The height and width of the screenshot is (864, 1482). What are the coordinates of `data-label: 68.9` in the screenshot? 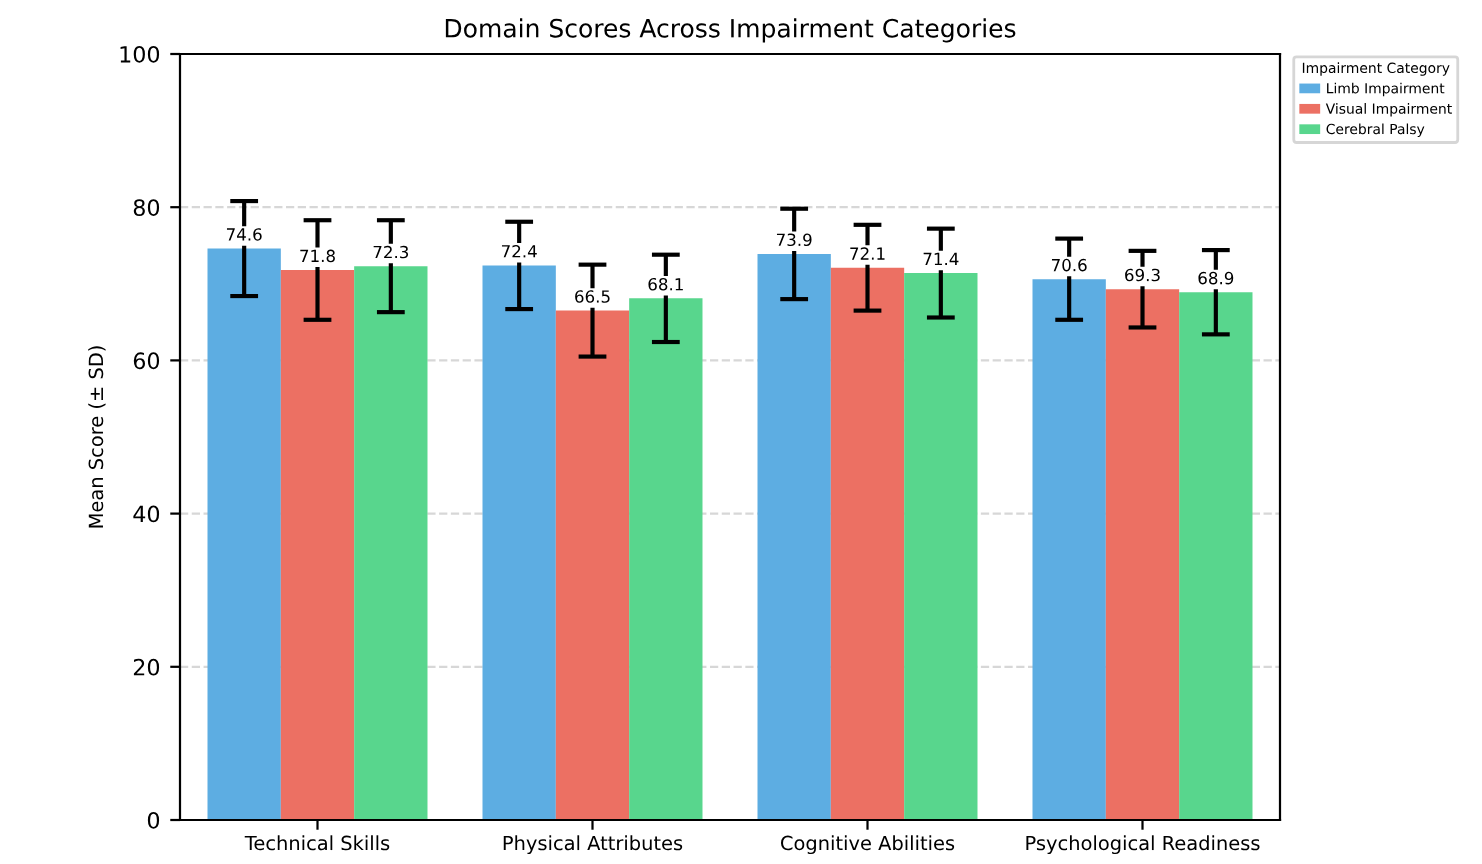 It's located at (1216, 278).